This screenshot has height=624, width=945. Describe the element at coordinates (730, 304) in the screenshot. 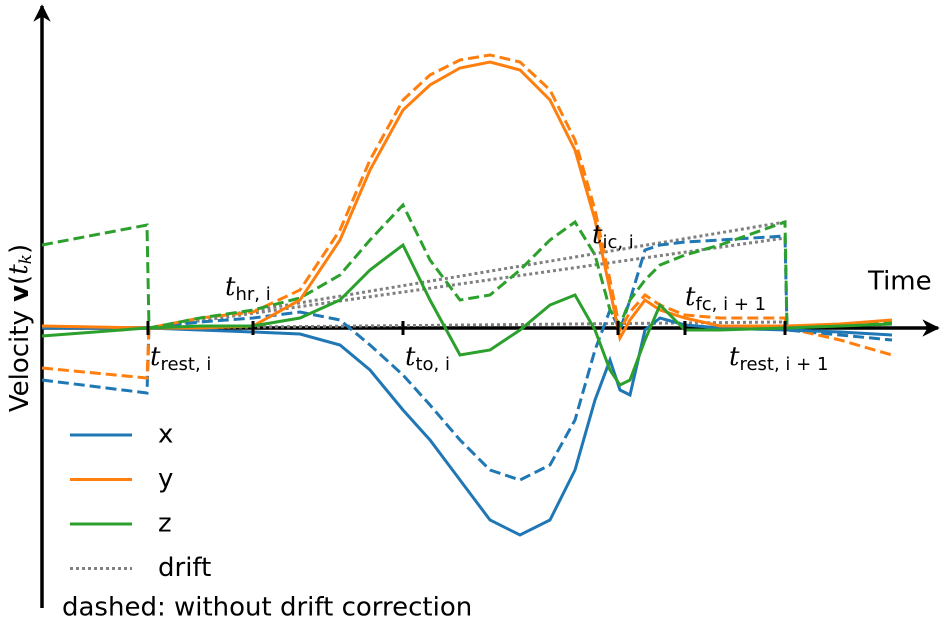

I see `event-subscript: fc, i + 1` at that location.